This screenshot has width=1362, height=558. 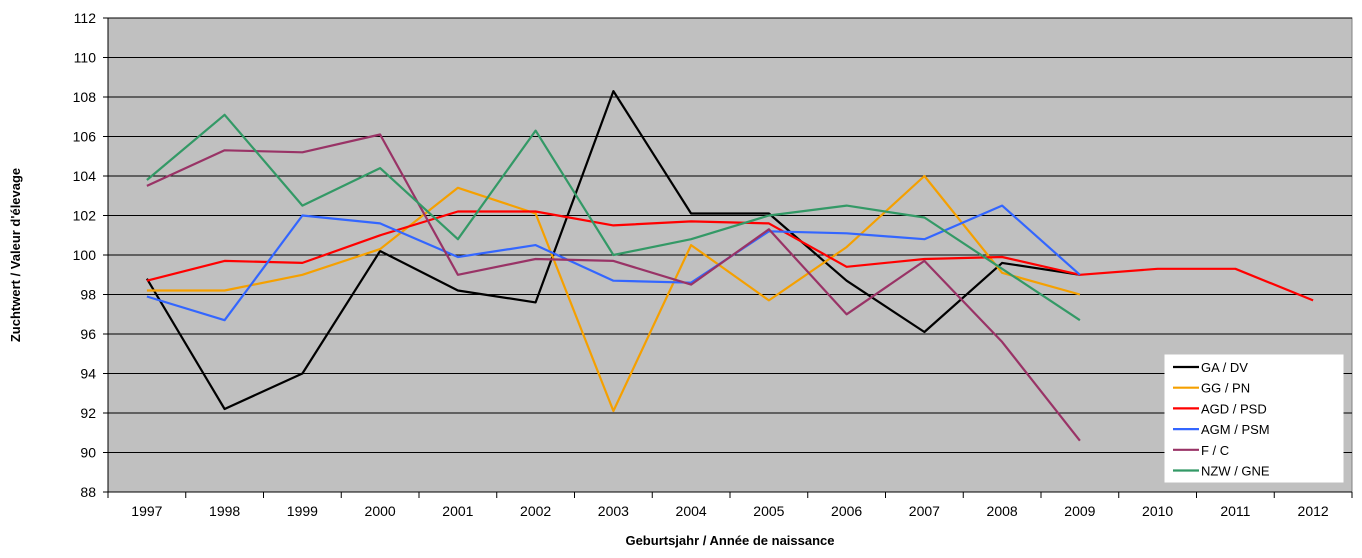 What do you see at coordinates (1313, 511) in the screenshot?
I see `x-tick-label: 2012` at bounding box center [1313, 511].